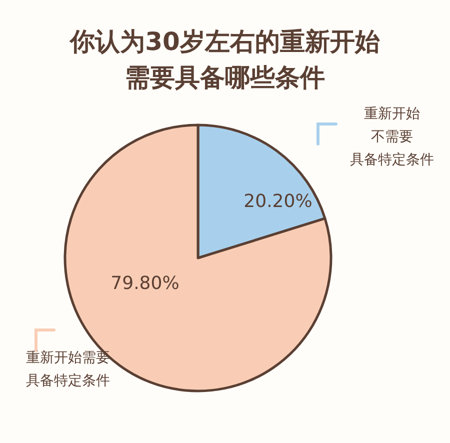 The image size is (450, 443). Describe the element at coordinates (392, 137) in the screenshot. I see `slice-label: 重新开始不需要具备特定条件` at that location.